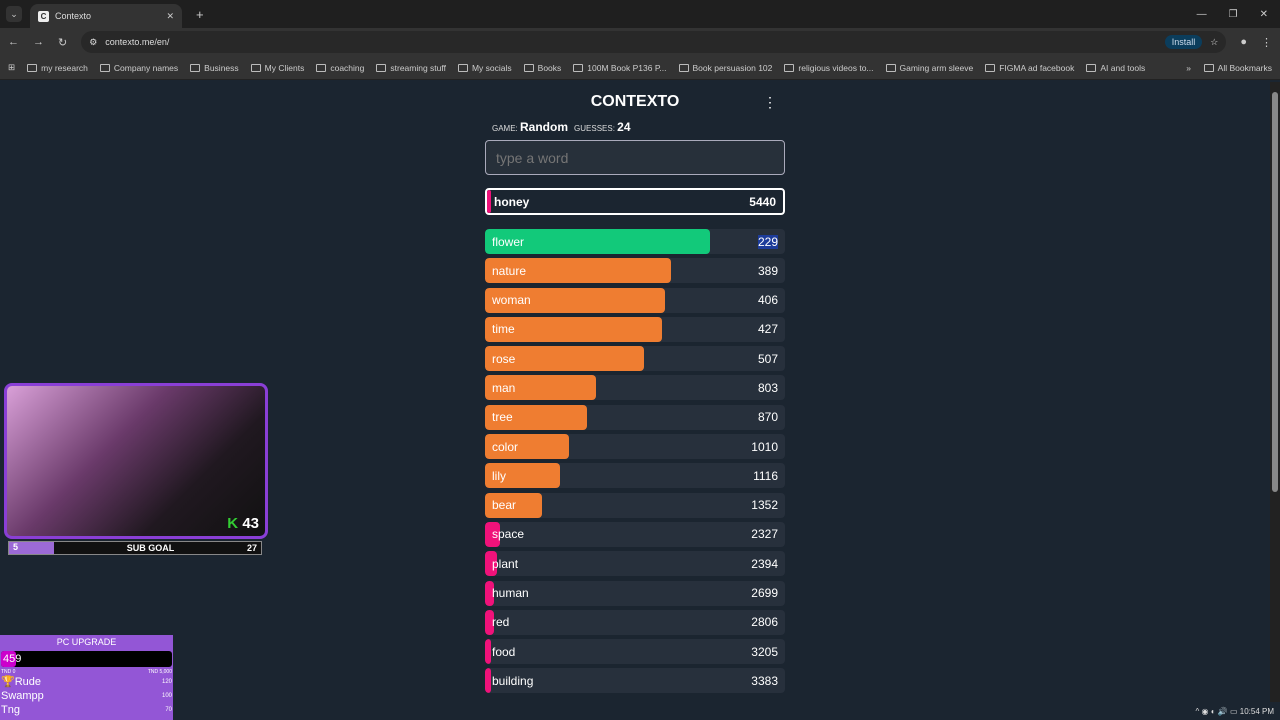  I want to click on tab-contexto: C Contexto ✕, so click(106, 16).